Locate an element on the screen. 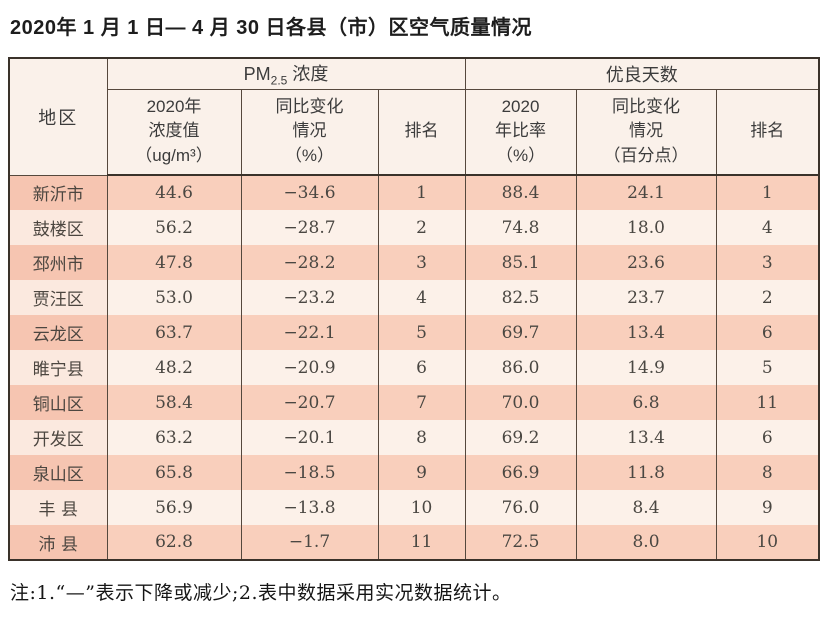  cell-pm_change: −28.2 is located at coordinates (309, 262).